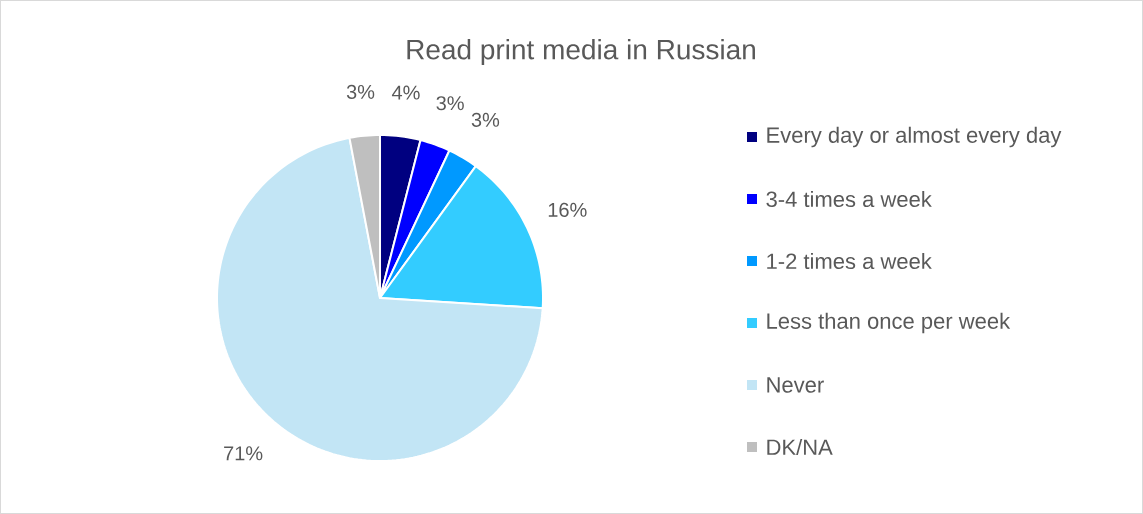  I want to click on legend-label: Never, so click(795, 385).